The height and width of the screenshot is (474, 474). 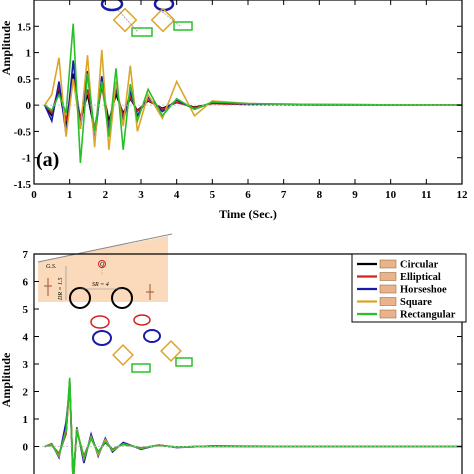 I want to click on x-tick-label: 5, so click(x=213, y=195).